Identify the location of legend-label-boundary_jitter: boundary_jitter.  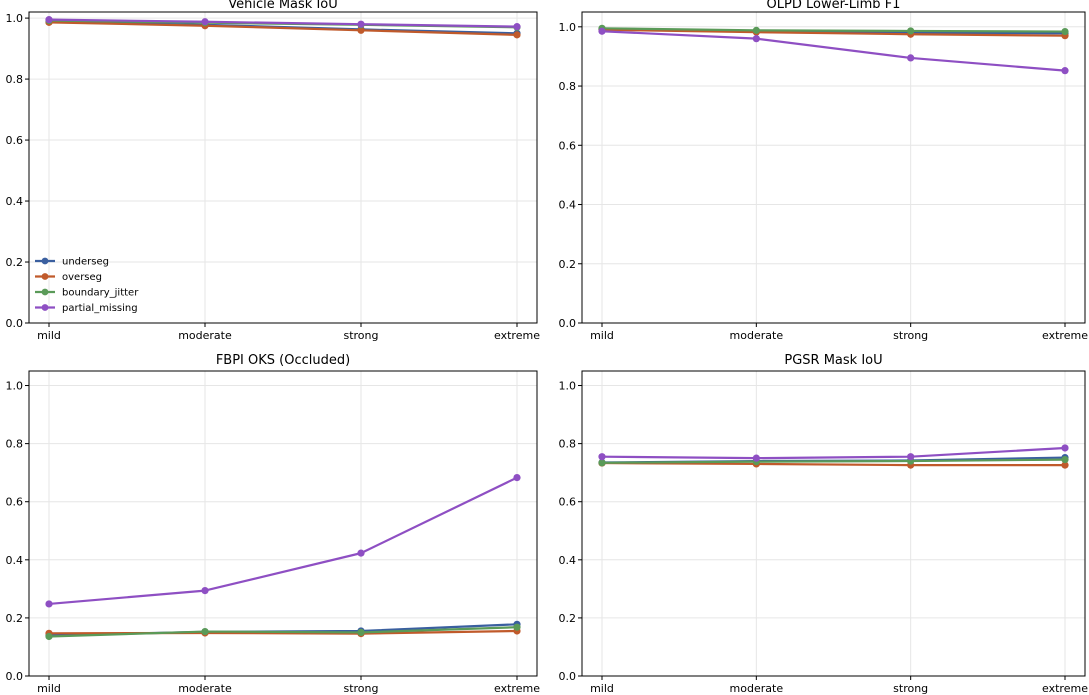
(100, 293).